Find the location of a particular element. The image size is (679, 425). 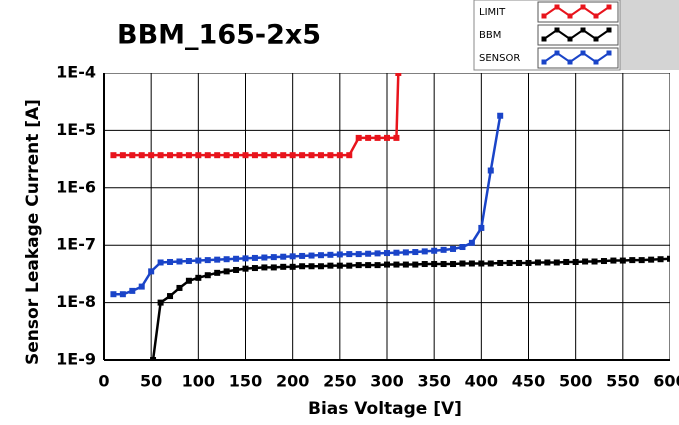

y-axis-label: Sensor Leakage Current [A] is located at coordinates (33, 232).